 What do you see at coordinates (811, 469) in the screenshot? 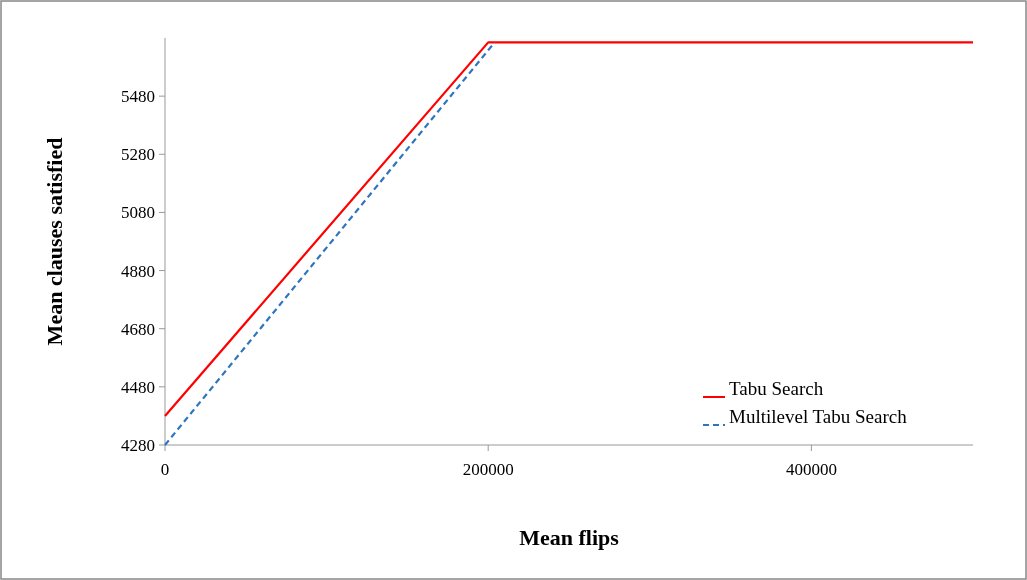
I see `x-tick-label: 400000` at bounding box center [811, 469].